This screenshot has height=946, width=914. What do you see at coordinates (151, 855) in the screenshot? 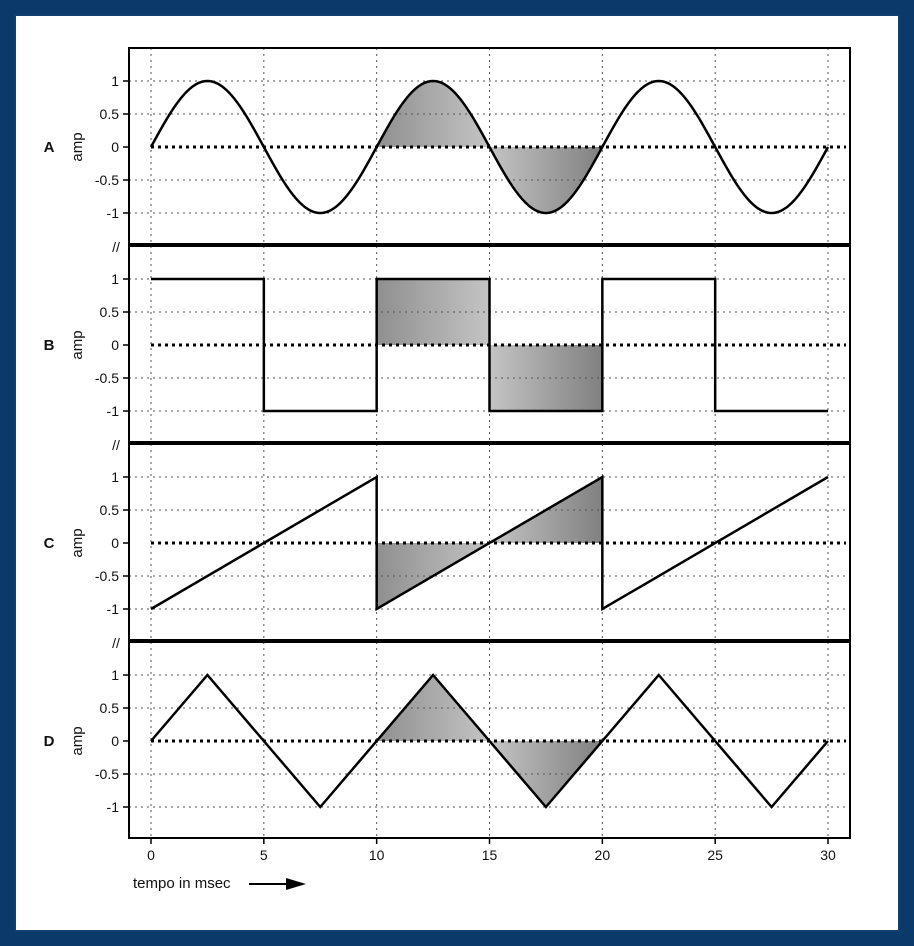
I see `x-tick-label: 0` at bounding box center [151, 855].